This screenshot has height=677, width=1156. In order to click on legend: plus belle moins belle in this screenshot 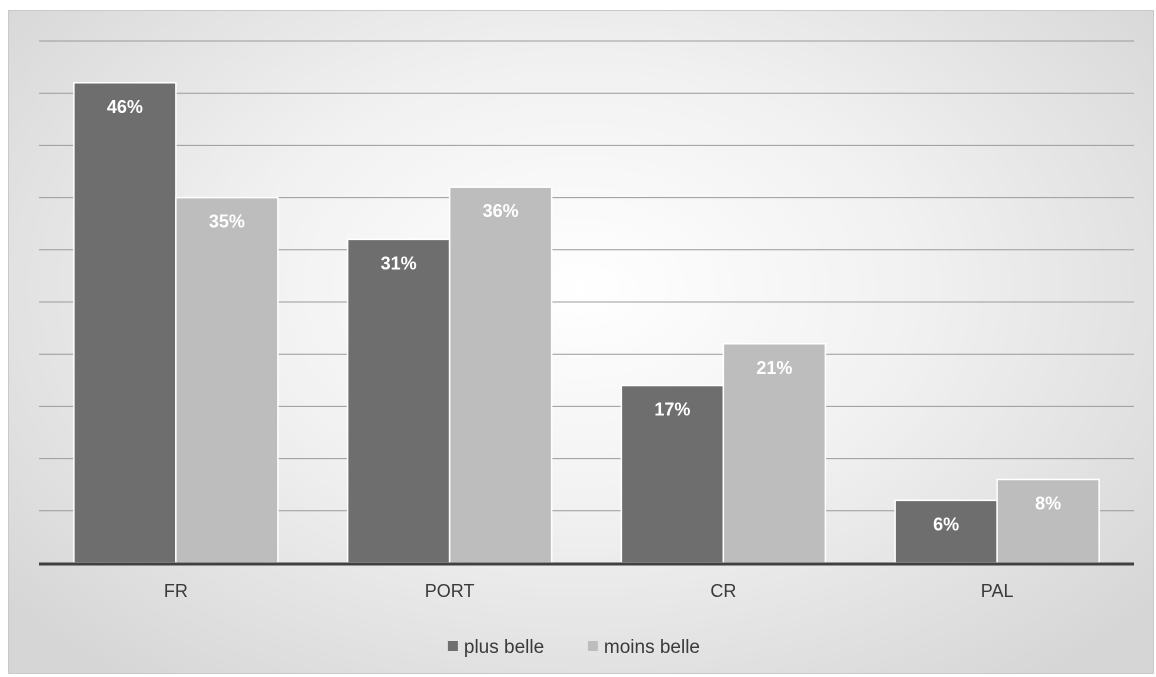, I will do `click(573, 647)`.